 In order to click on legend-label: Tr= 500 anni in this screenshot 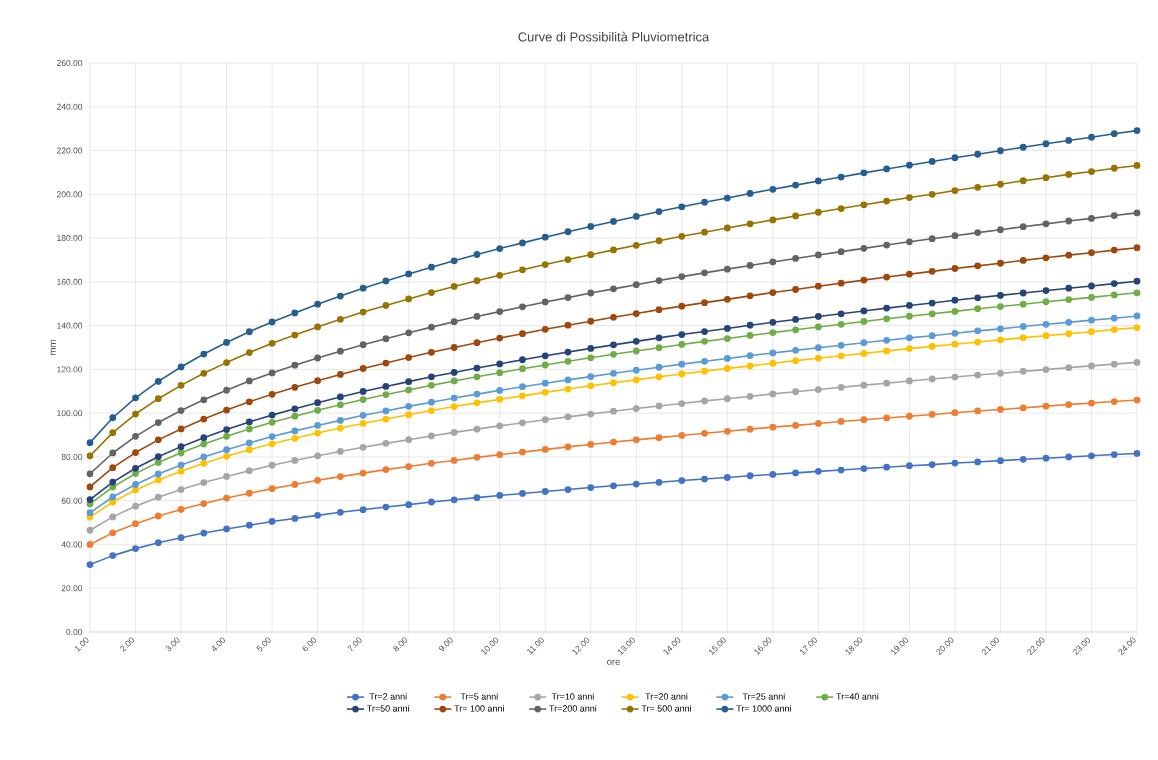, I will do `click(666, 708)`.